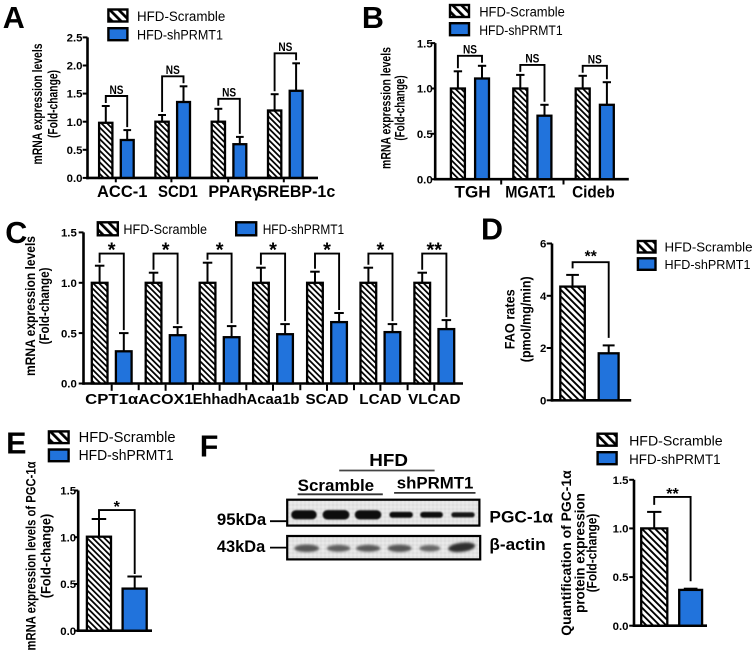 Image resolution: width=754 pixels, height=663 pixels. I want to click on svg-text:mRNA expression levels of PGC-: mRNA expression levels of PGC-1α, so click(31, 556).